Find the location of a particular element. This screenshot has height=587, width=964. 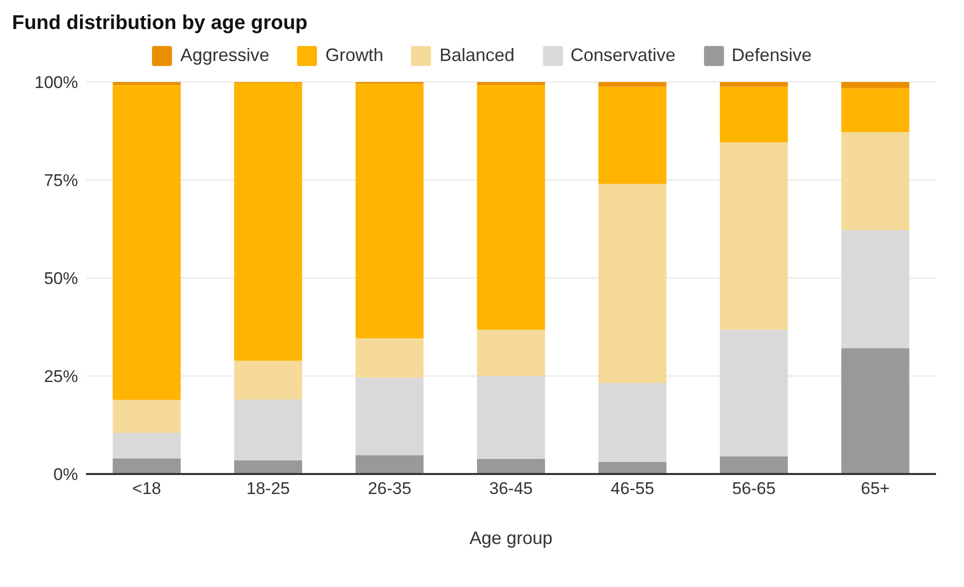

x-tick-label: 36-45 is located at coordinates (511, 488).